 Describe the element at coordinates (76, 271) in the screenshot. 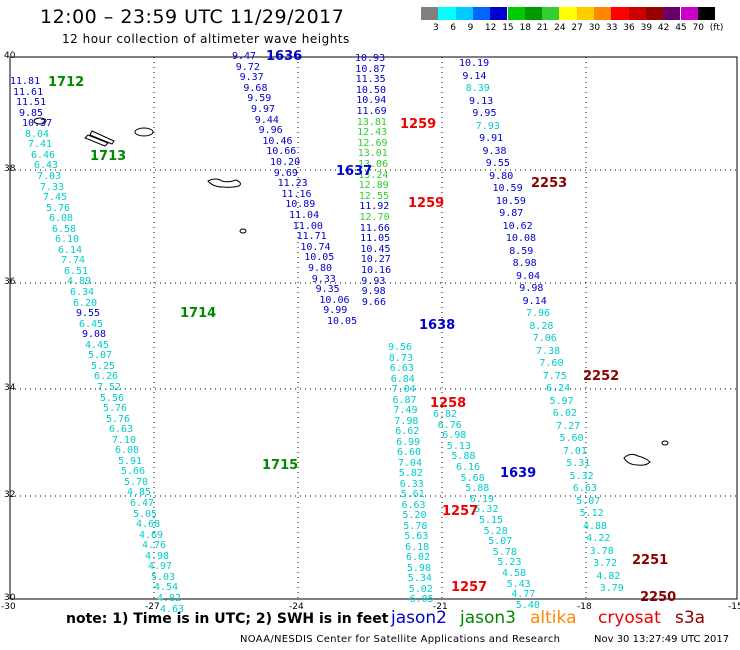

I see `swh-value: 6.51` at that location.